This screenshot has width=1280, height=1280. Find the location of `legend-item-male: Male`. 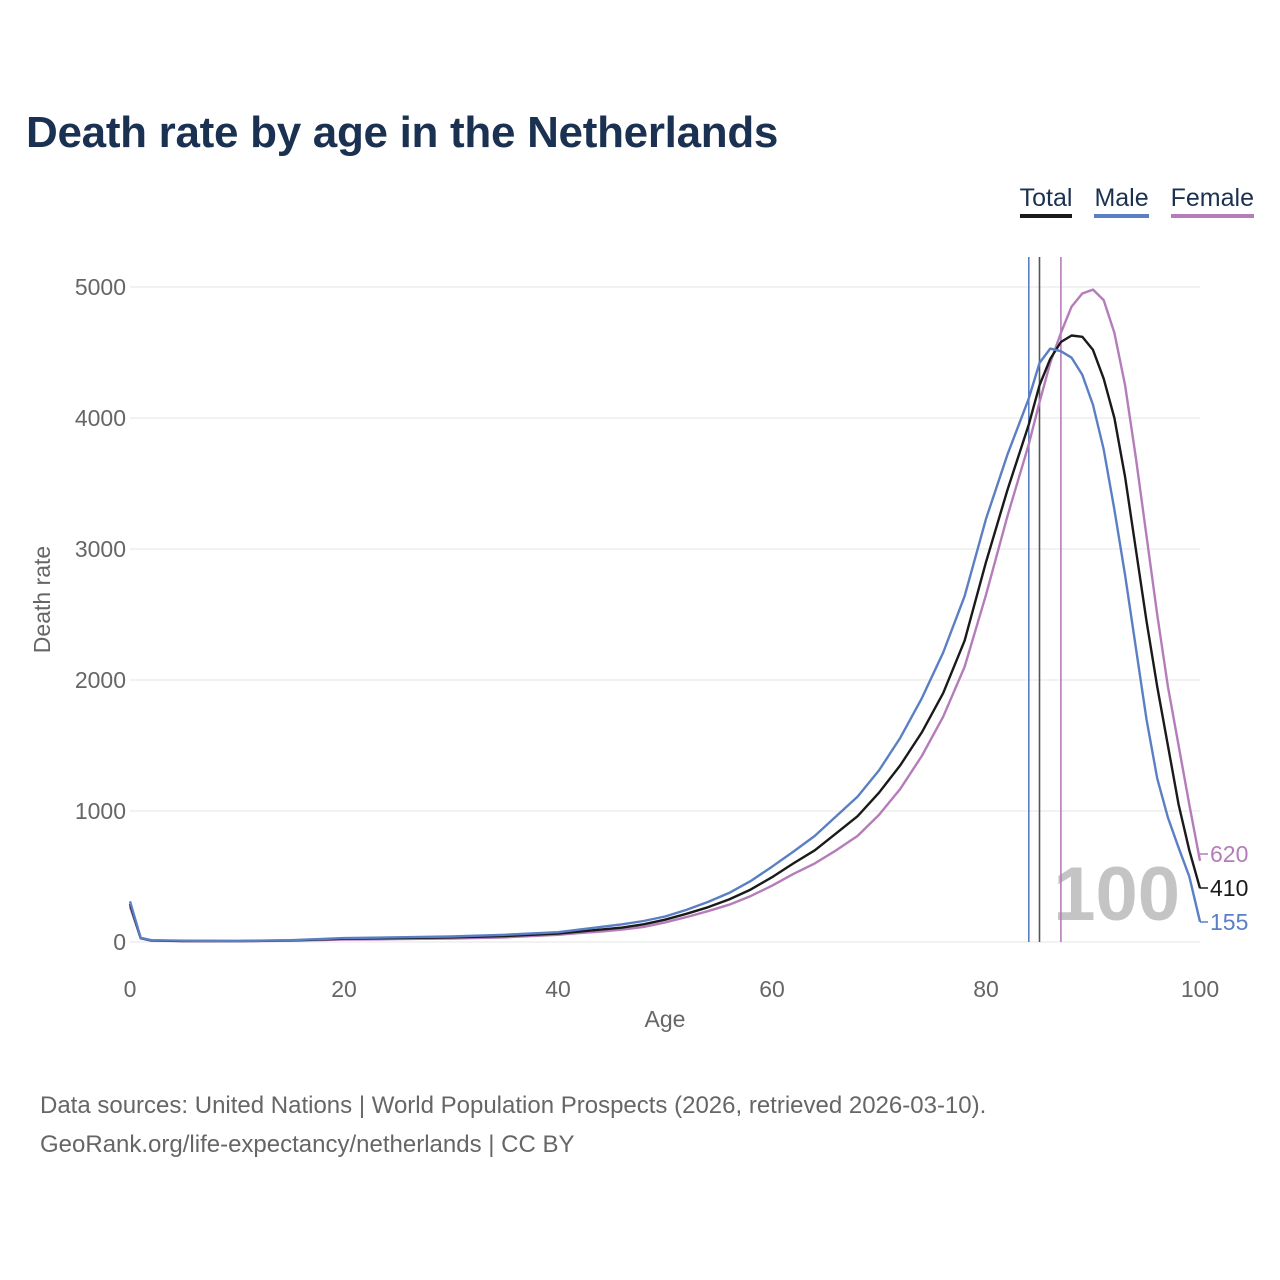

legend-item-male: Male is located at coordinates (1121, 200).